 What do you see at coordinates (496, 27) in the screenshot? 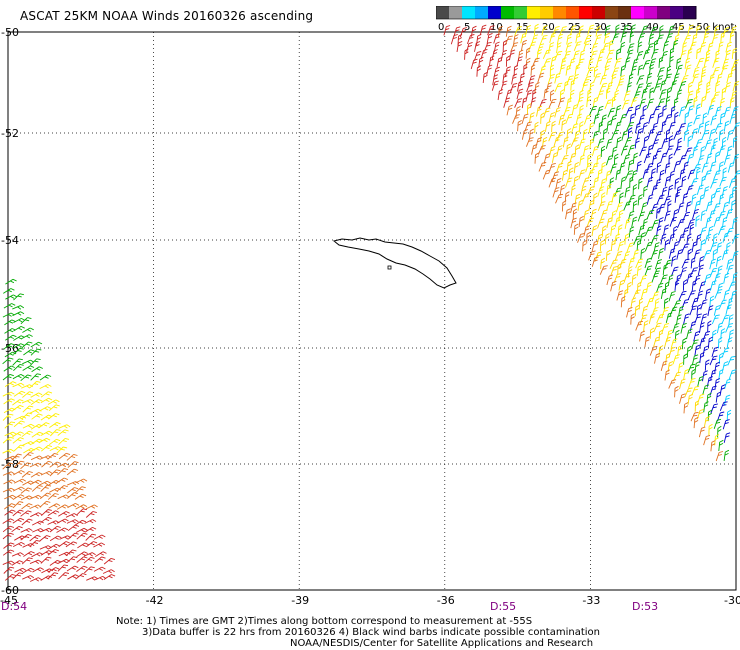
I see `legend-tick-label: 10` at bounding box center [496, 27].